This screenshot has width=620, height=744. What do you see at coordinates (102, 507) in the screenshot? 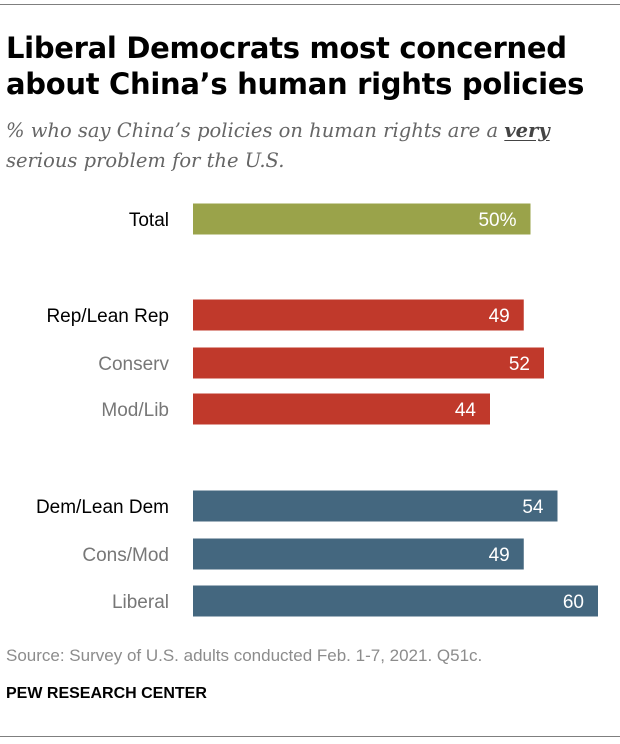
I see `category-label-dem-lean-dem: Dem/Lean Dem` at bounding box center [102, 507].